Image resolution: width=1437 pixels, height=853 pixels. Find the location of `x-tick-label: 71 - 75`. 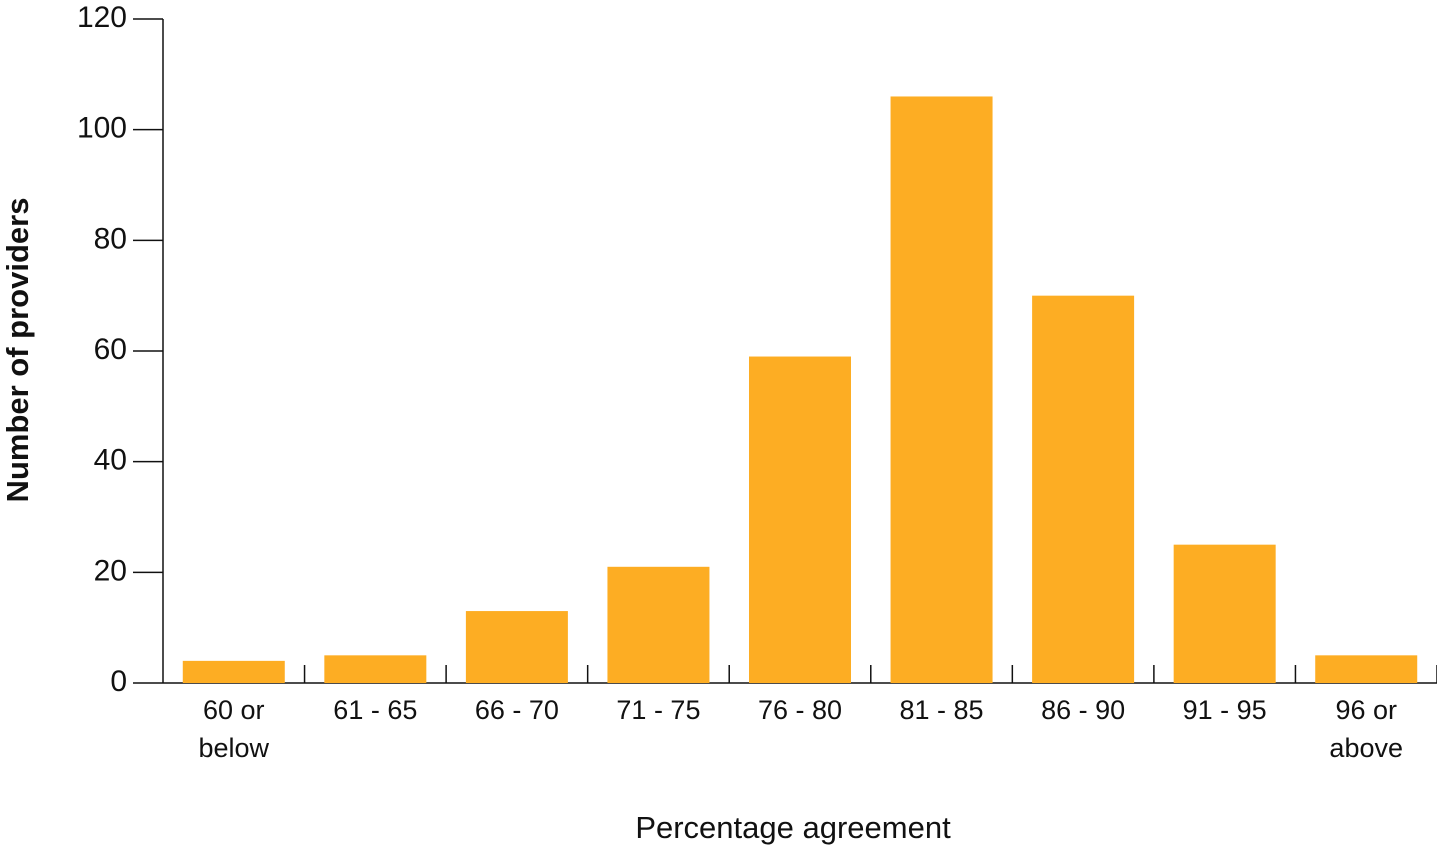

x-tick-label: 71 - 75 is located at coordinates (658, 710).